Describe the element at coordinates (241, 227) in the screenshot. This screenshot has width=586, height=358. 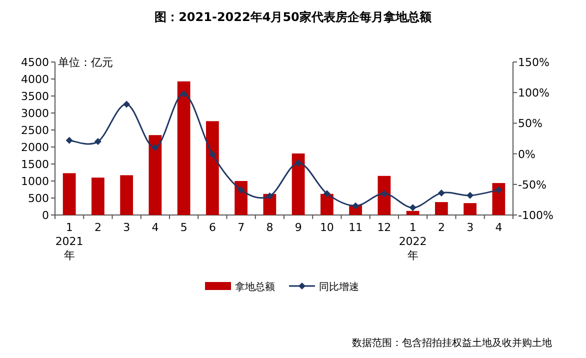
I see `x-tick-label: 7` at that location.